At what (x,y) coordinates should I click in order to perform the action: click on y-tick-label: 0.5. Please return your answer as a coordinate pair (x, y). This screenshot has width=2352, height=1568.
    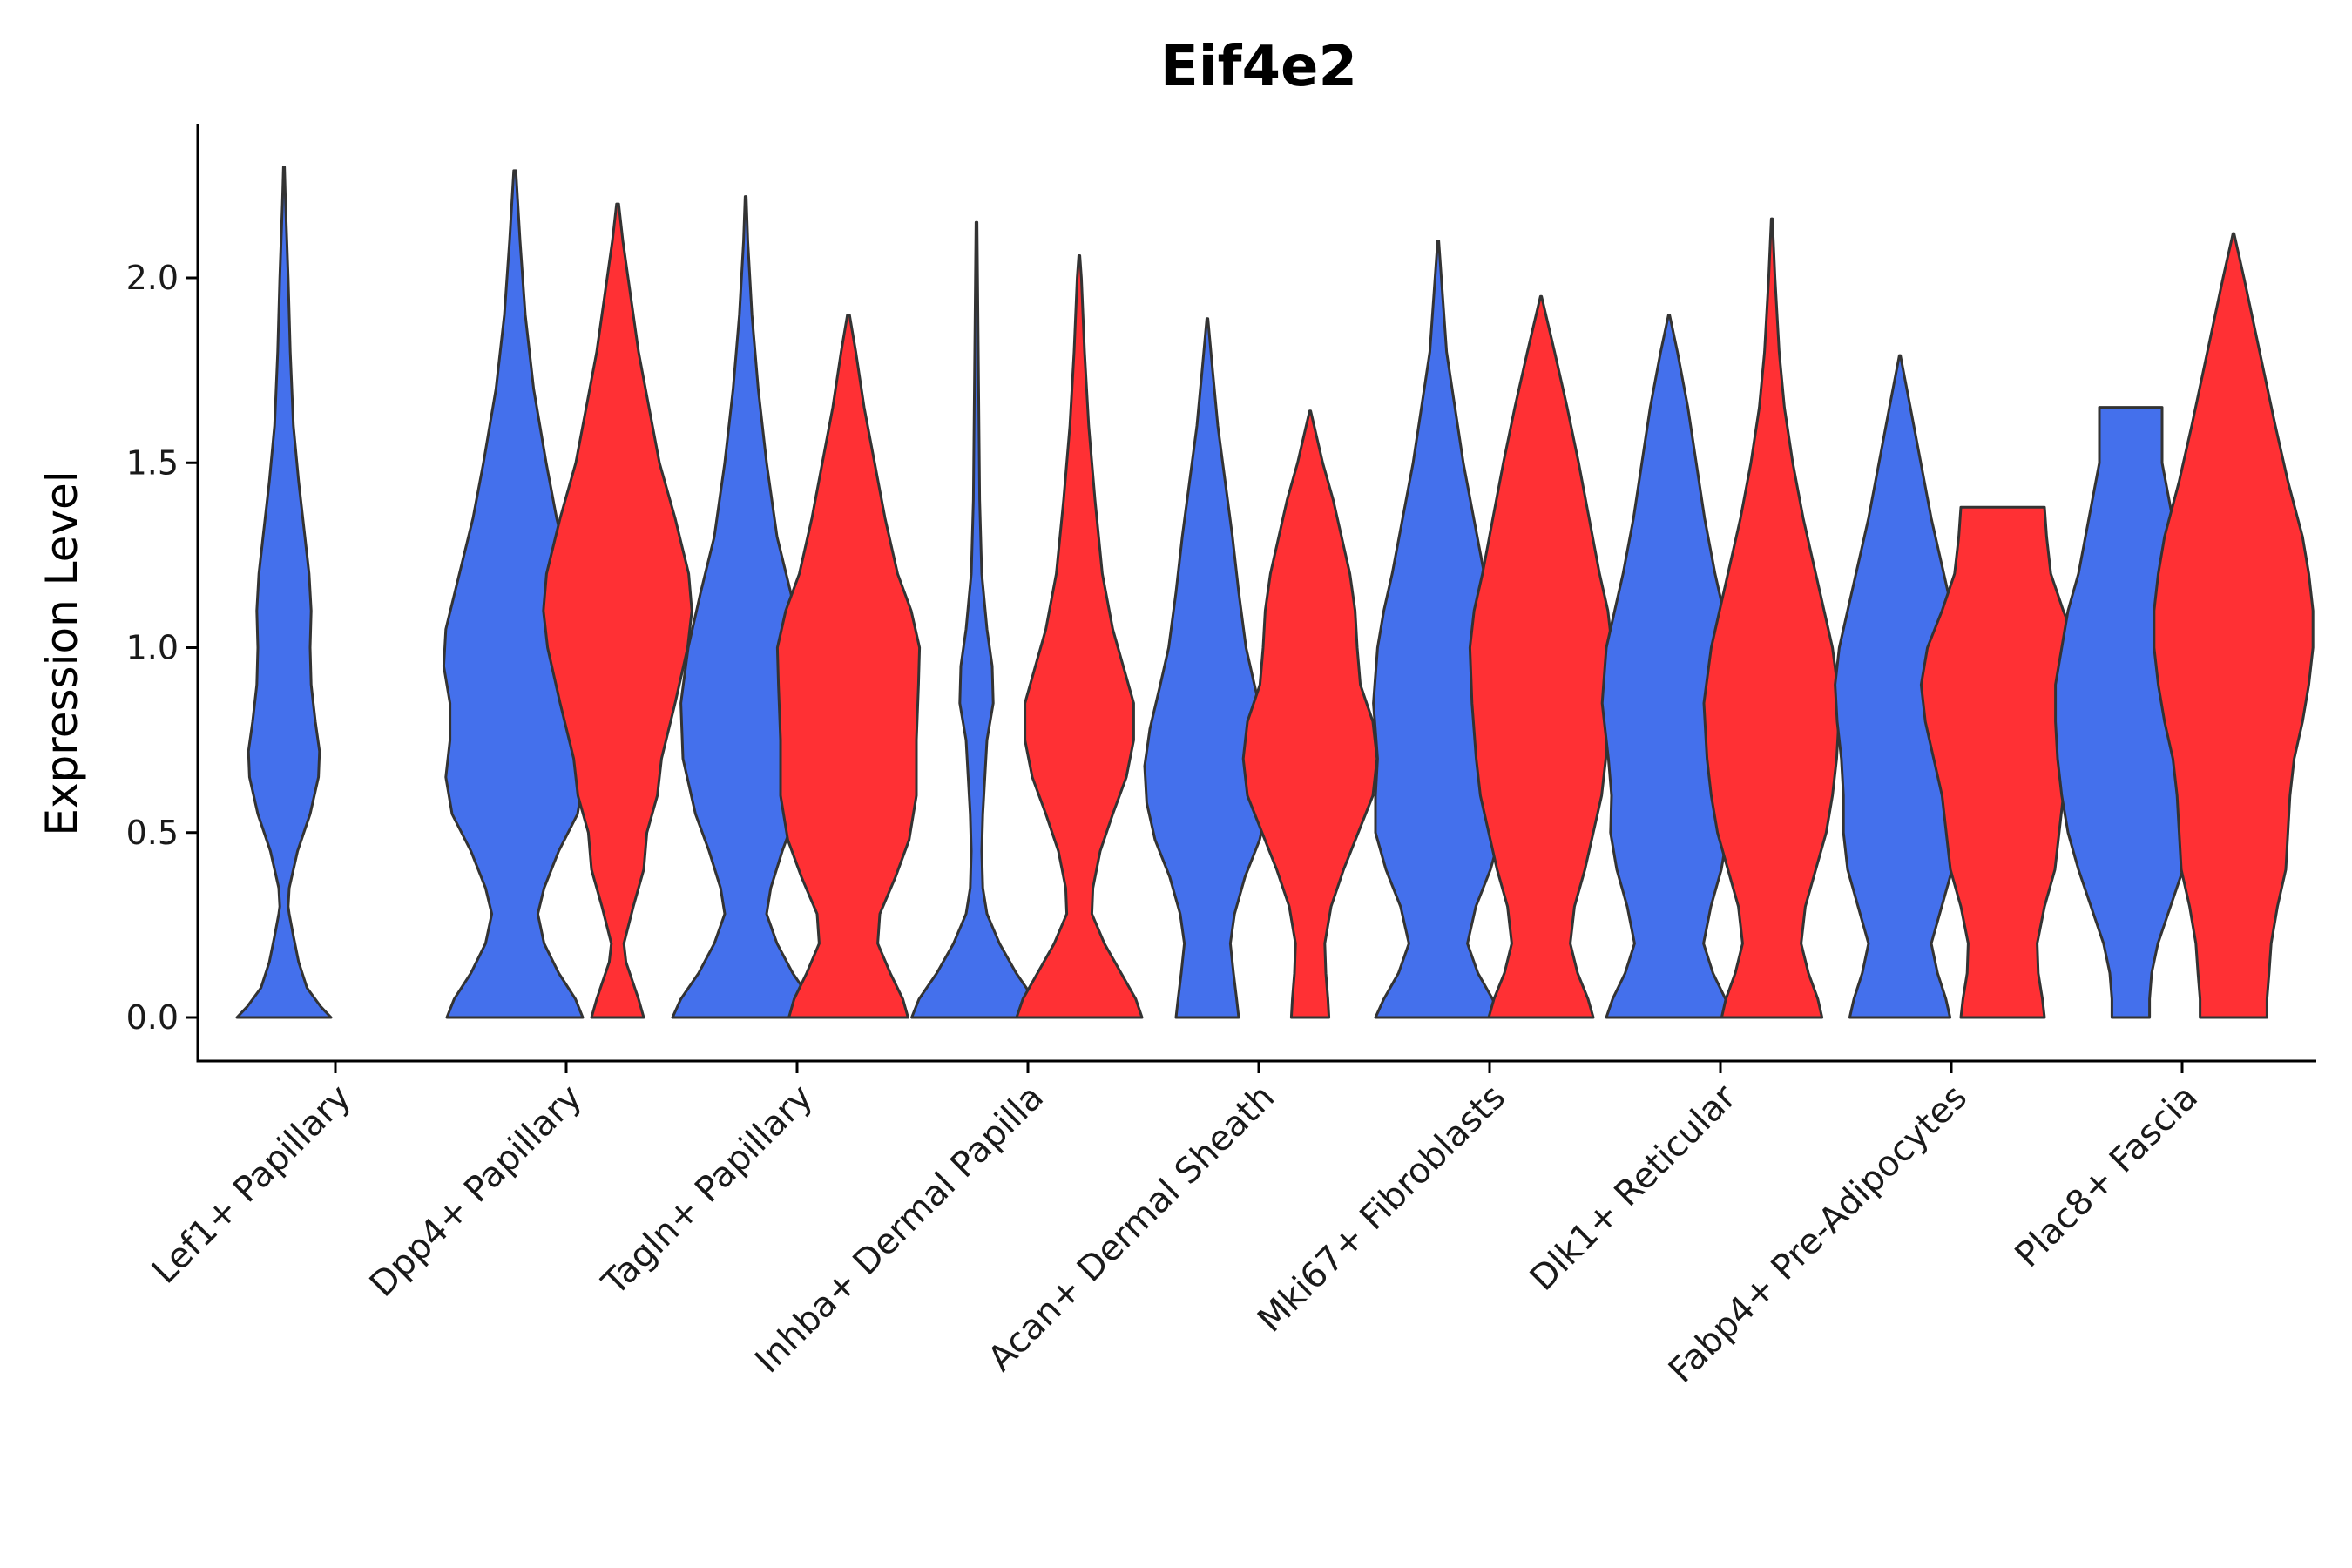
    Looking at the image, I should click on (152, 833).